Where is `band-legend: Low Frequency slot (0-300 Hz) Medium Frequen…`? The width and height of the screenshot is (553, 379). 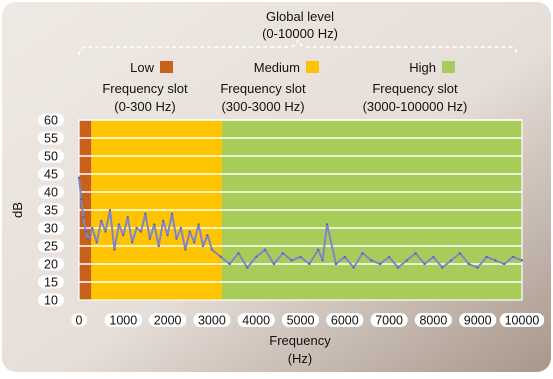
band-legend: Low Frequency slot (0-300 Hz) Medium Frequen… is located at coordinates (284, 87).